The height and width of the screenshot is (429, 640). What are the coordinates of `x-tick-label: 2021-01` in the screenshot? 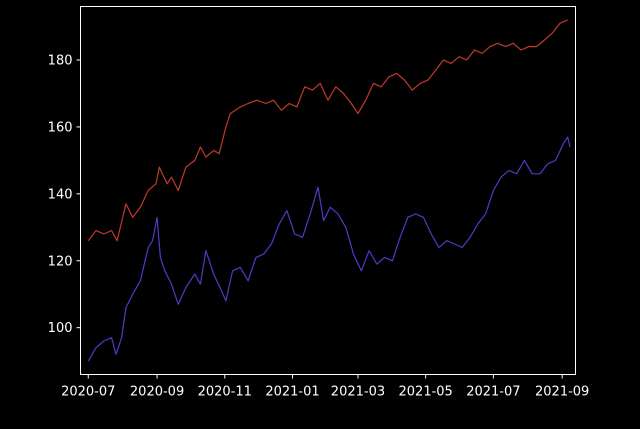 It's located at (292, 392).